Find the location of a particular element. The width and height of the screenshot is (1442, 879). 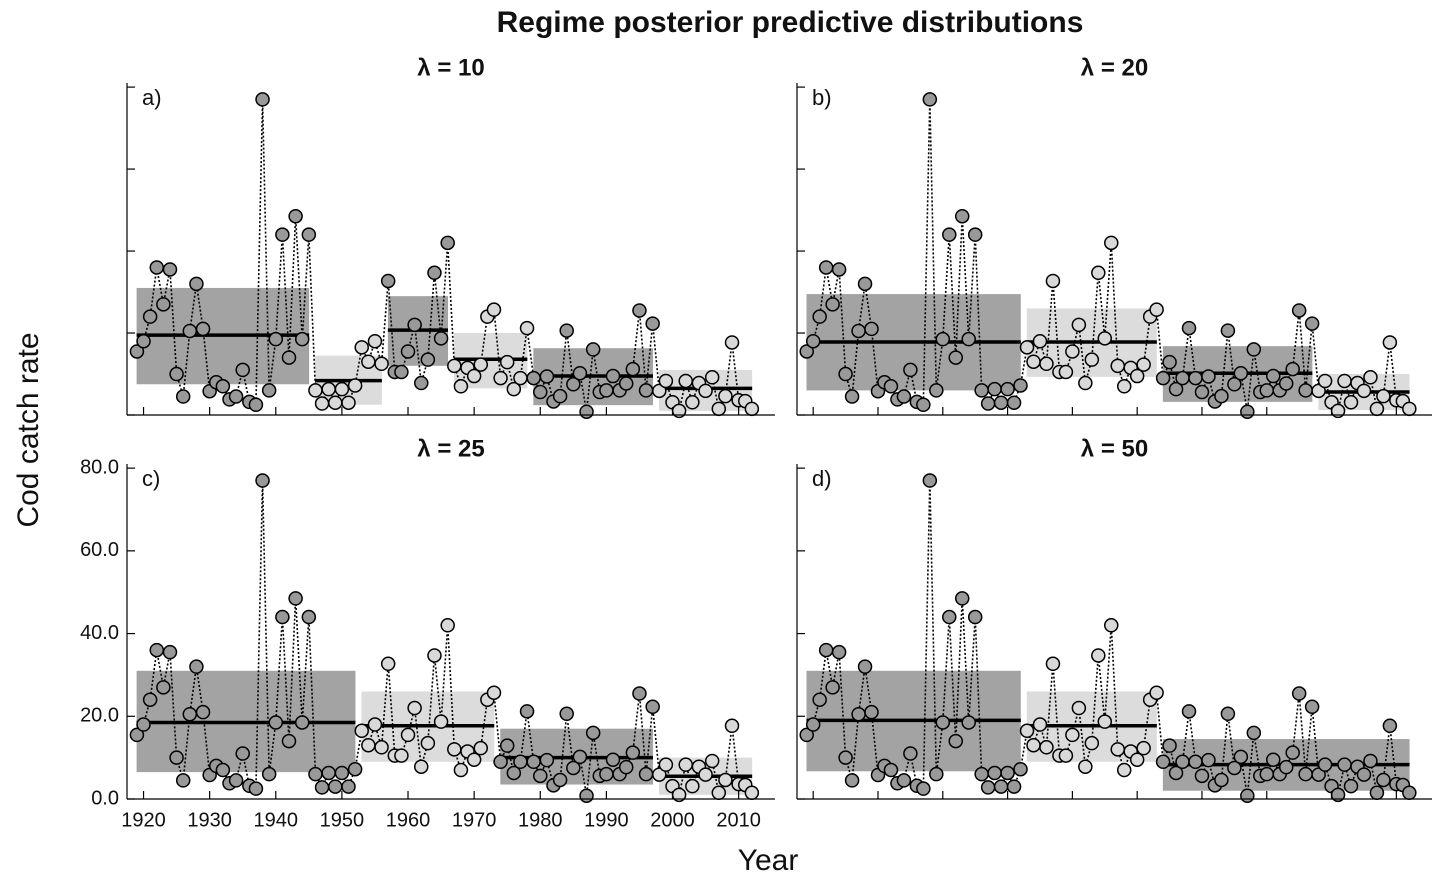

x-tick-label: 2010 is located at coordinates (738, 820).